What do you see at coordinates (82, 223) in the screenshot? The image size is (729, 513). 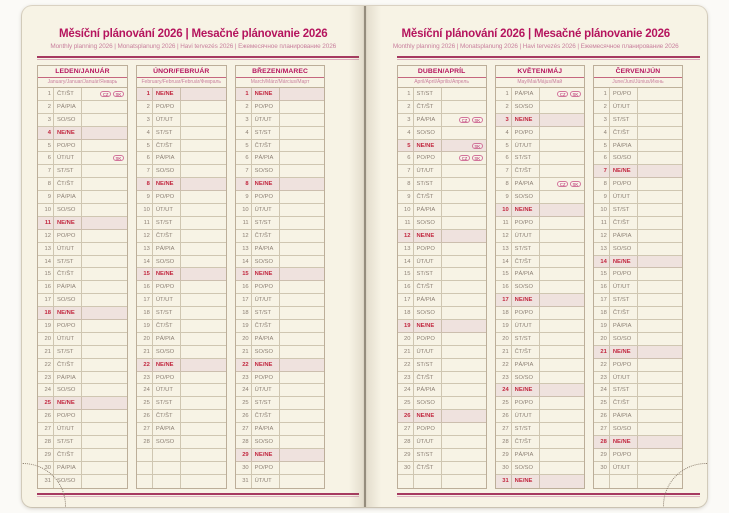 I see `day-row: 11 NE/NE` at bounding box center [82, 223].